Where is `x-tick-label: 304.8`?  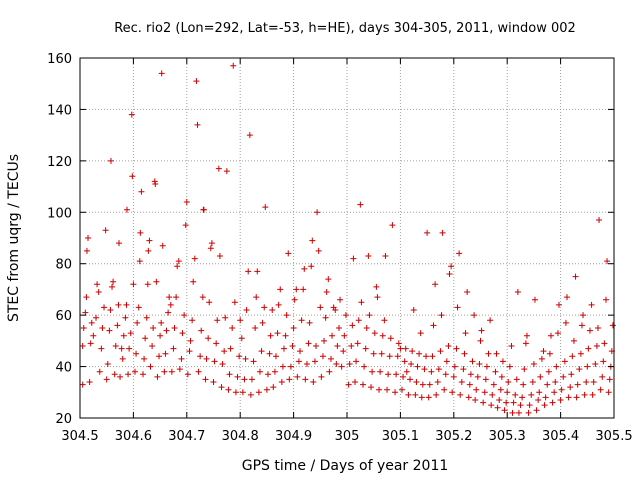
x-tick-label: 304.8 is located at coordinates (240, 436).